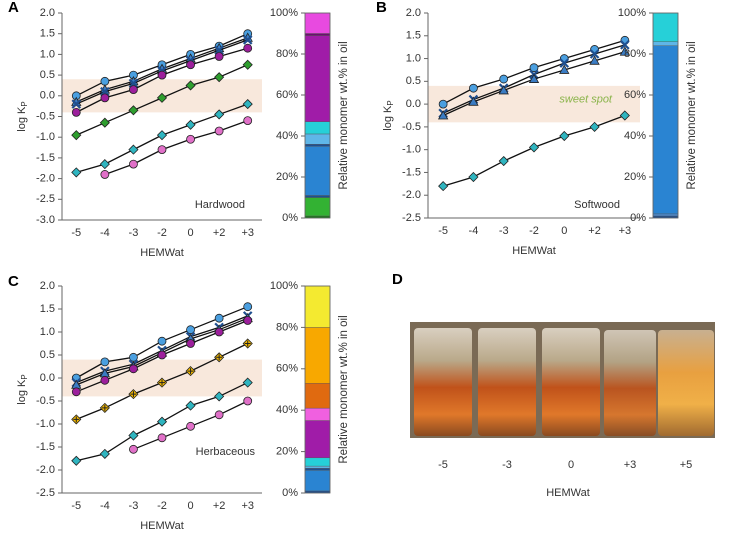  I want to click on y-tick-label: -2.0, so click(411, 195).